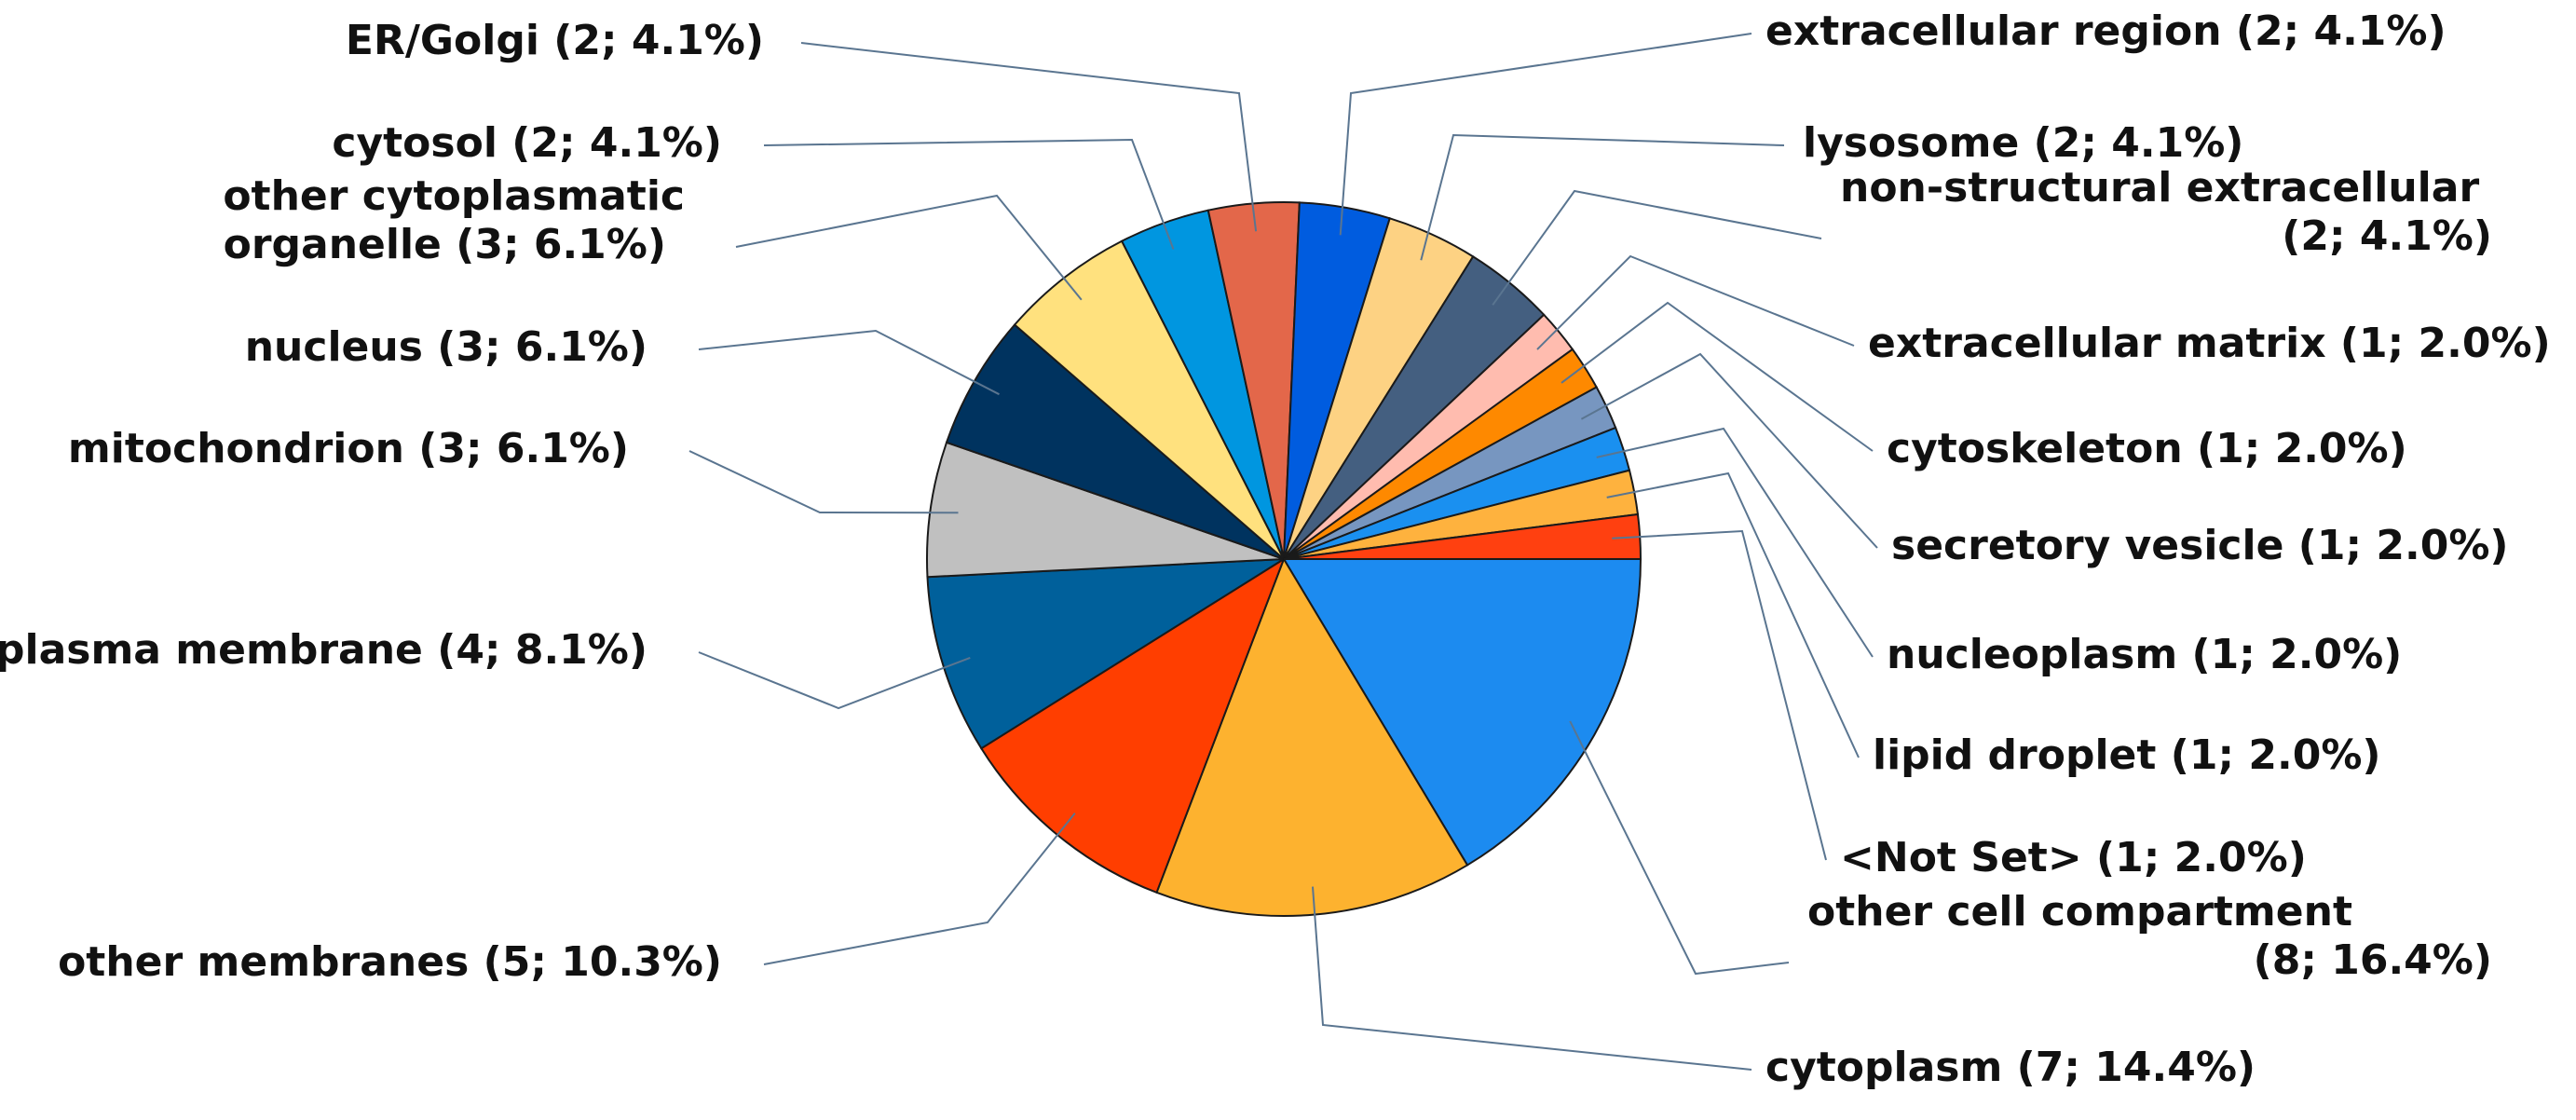  What do you see at coordinates (2373, 960) in the screenshot?
I see `slice-label-line: (8; 16.4%)` at bounding box center [2373, 960].